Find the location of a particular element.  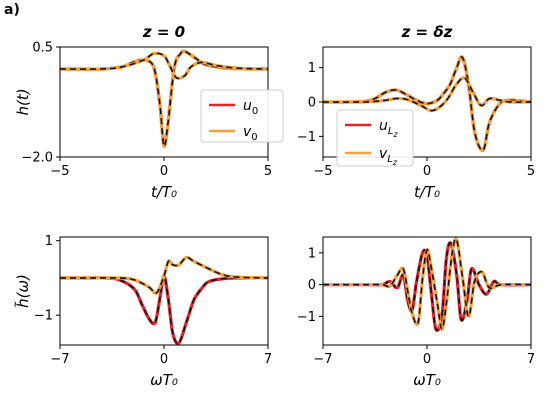

y-axis-label: h(t) is located at coordinates (23, 101).